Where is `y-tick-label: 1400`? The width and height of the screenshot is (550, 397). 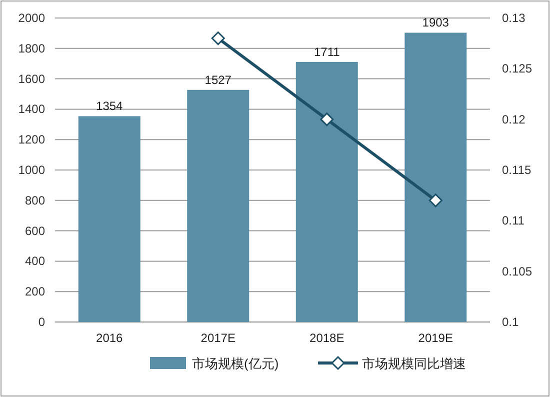 y-tick-label: 1400 is located at coordinates (32, 109).